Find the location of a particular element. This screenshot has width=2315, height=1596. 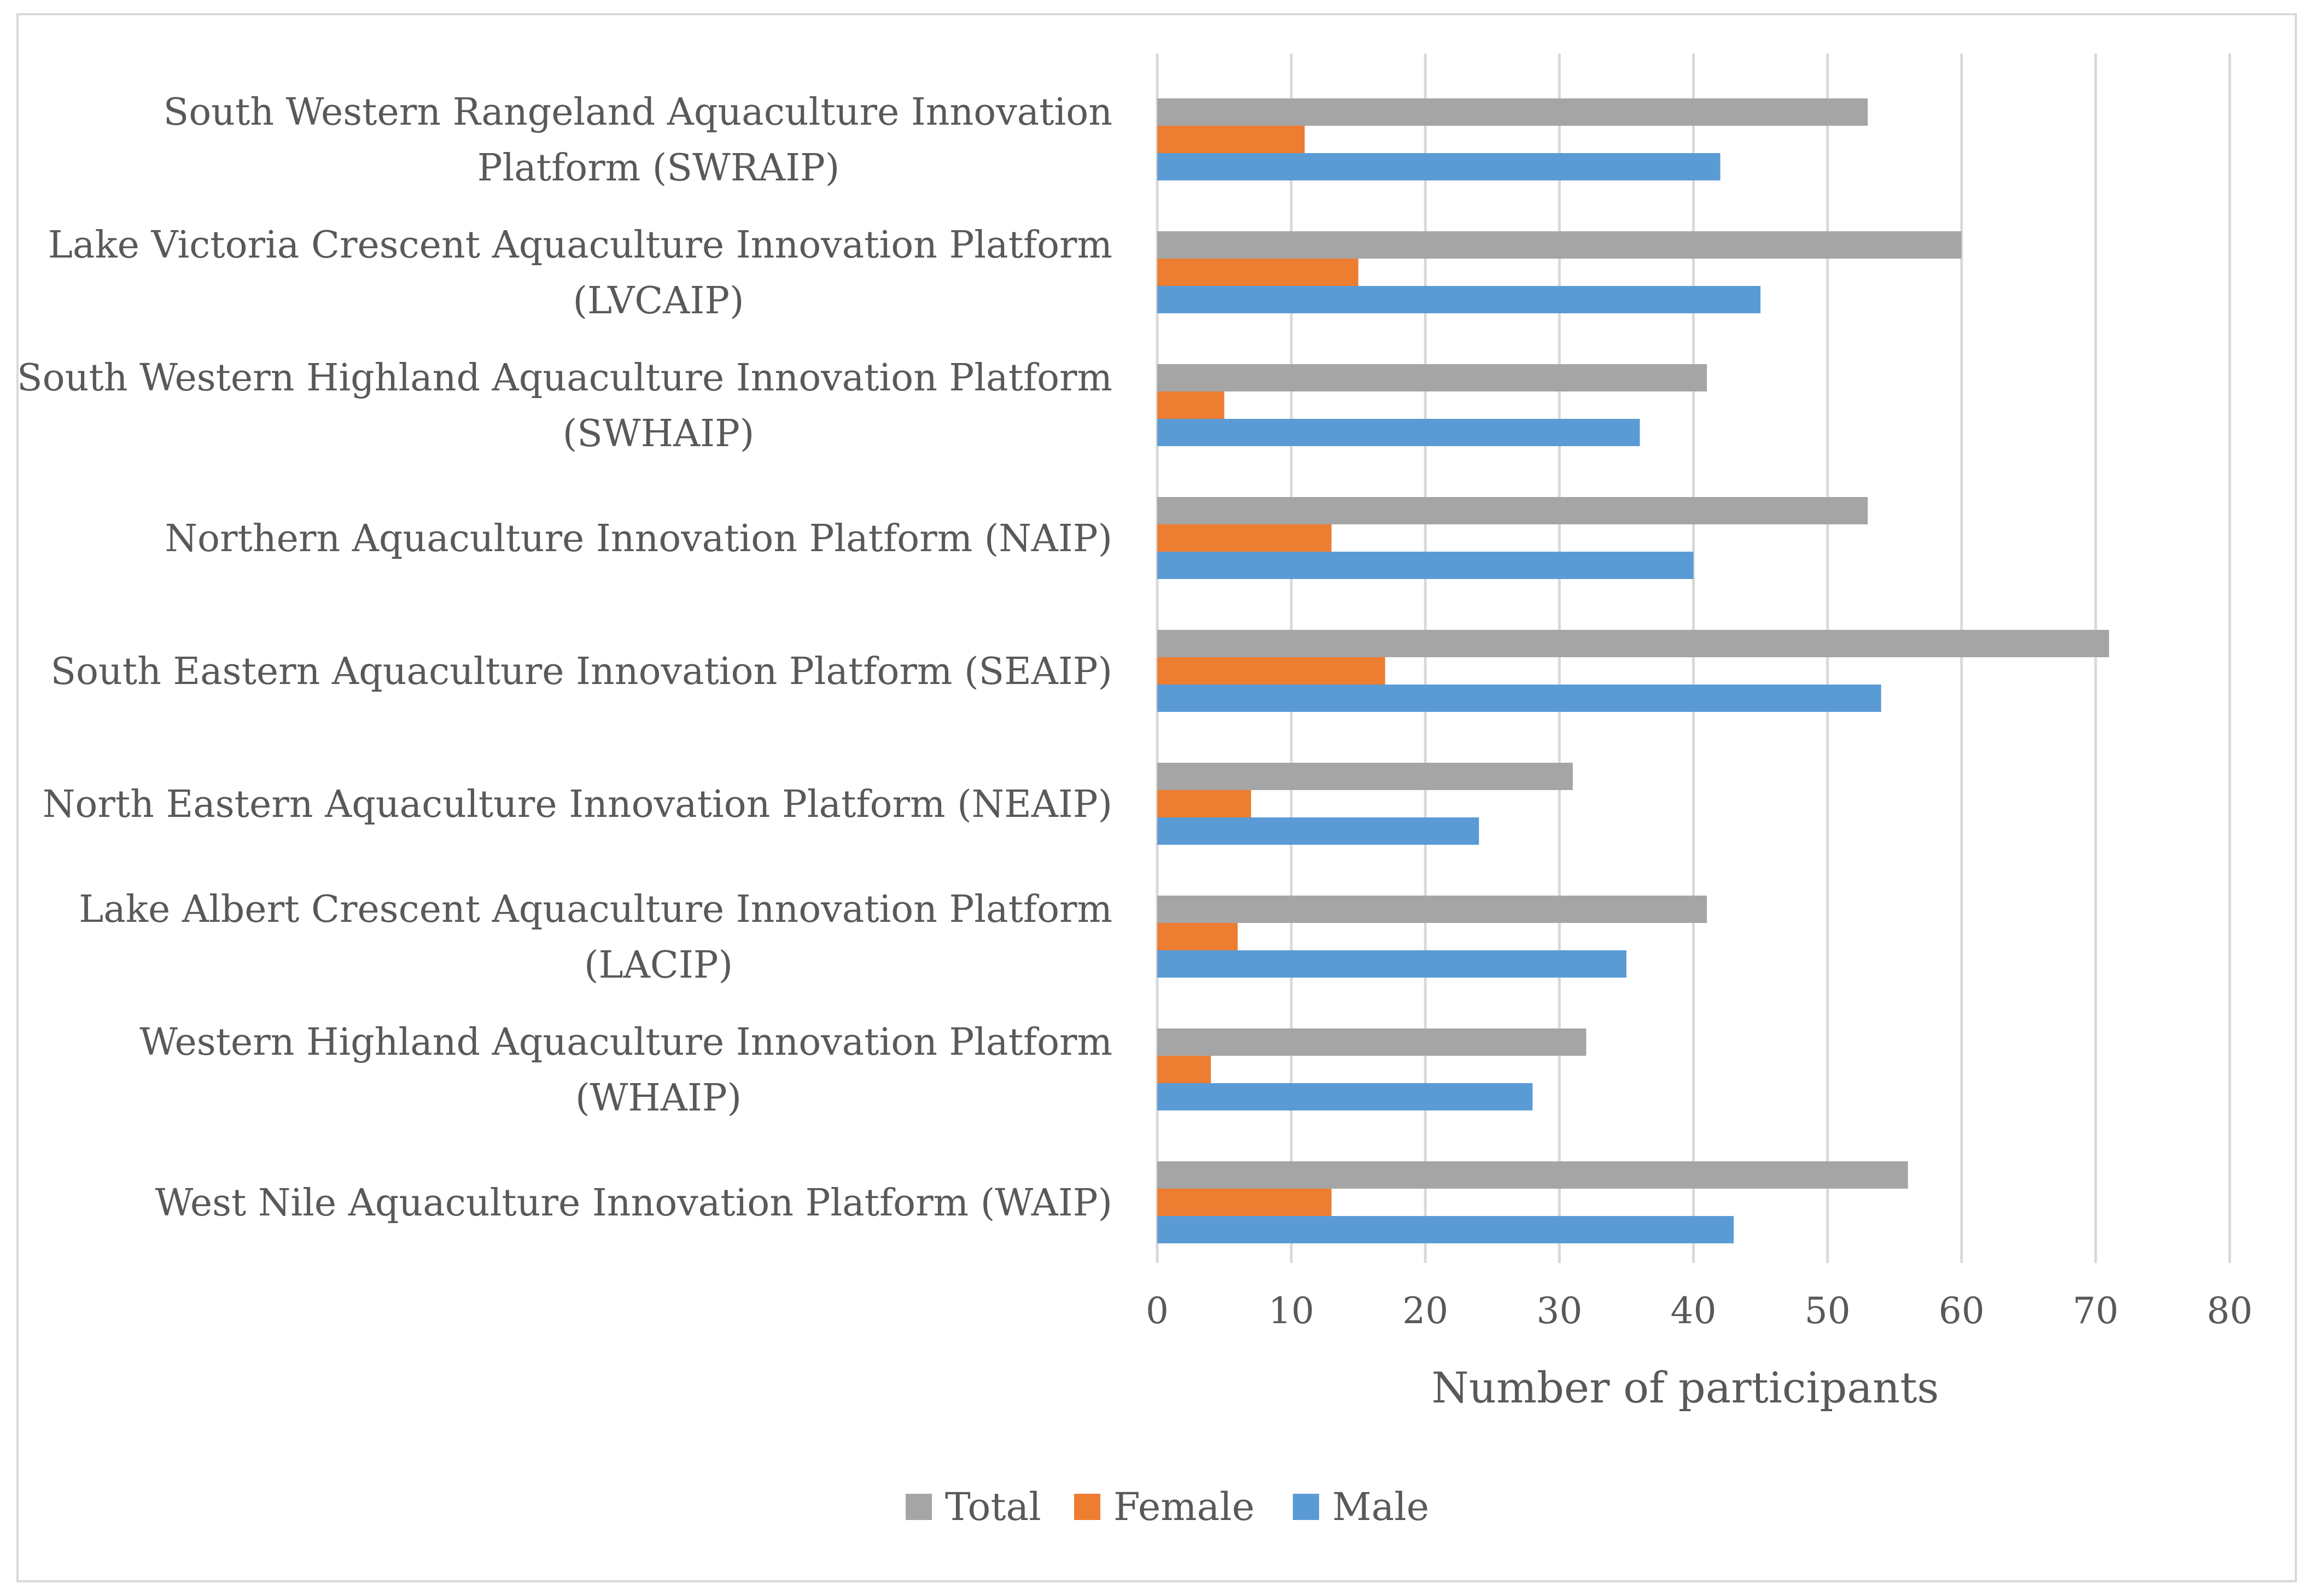

x-tick-label: 30 is located at coordinates (1559, 1311).